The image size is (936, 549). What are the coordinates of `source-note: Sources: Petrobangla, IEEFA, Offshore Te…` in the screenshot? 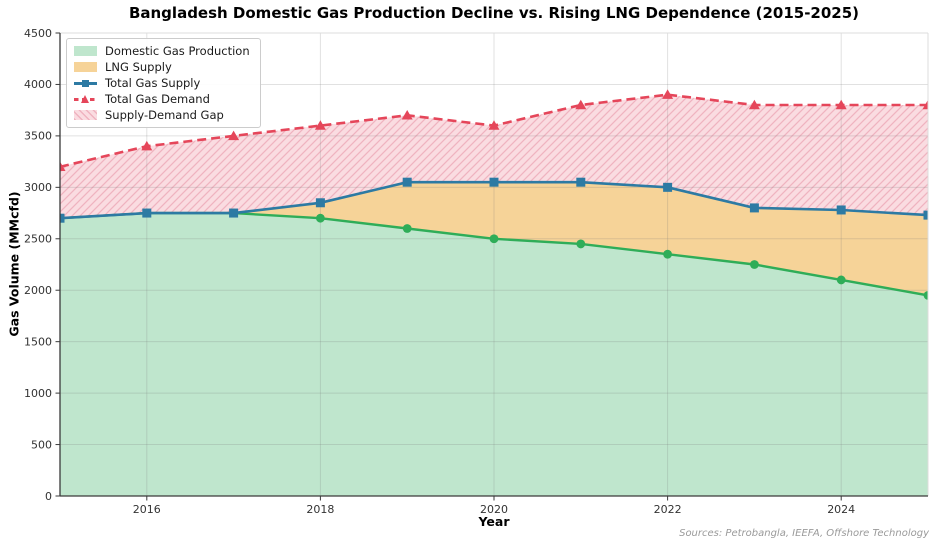 It's located at (804, 533).